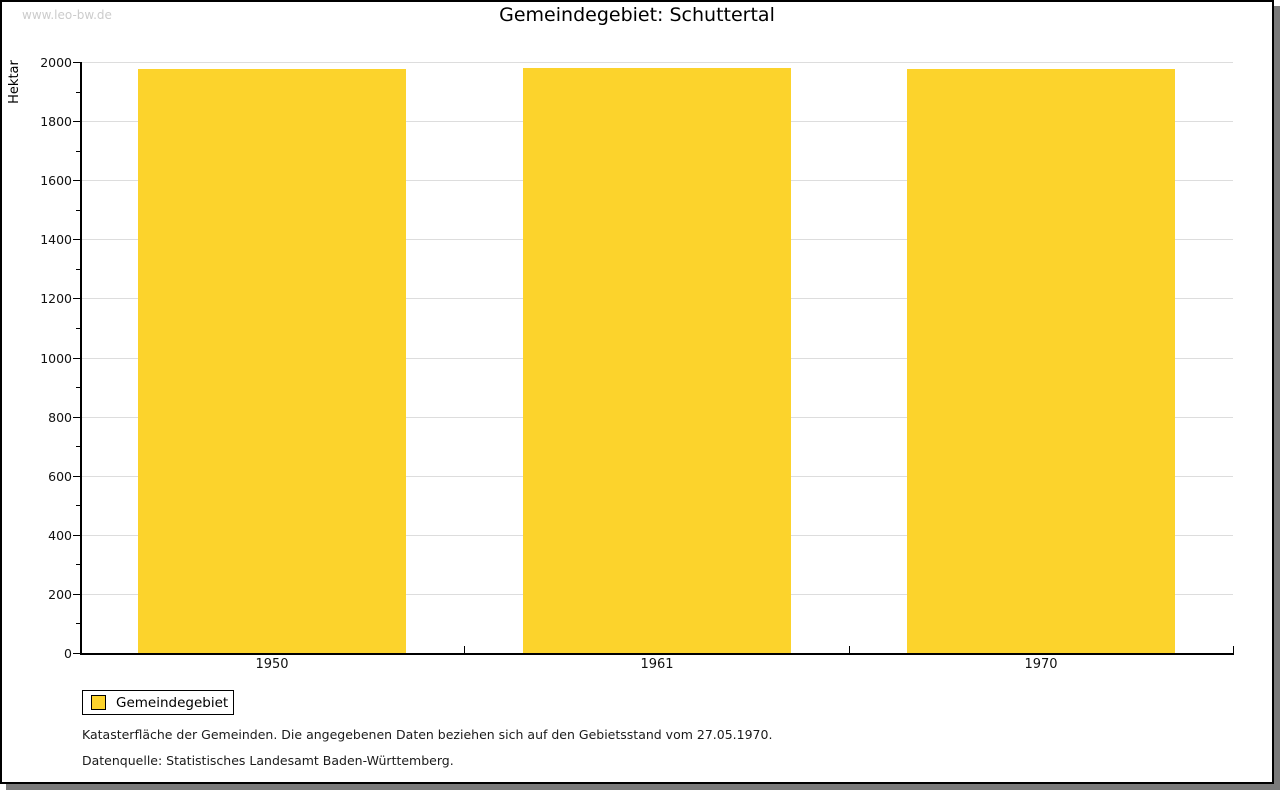 The image size is (1280, 791). I want to click on x-category-label: 1970, so click(1041, 664).